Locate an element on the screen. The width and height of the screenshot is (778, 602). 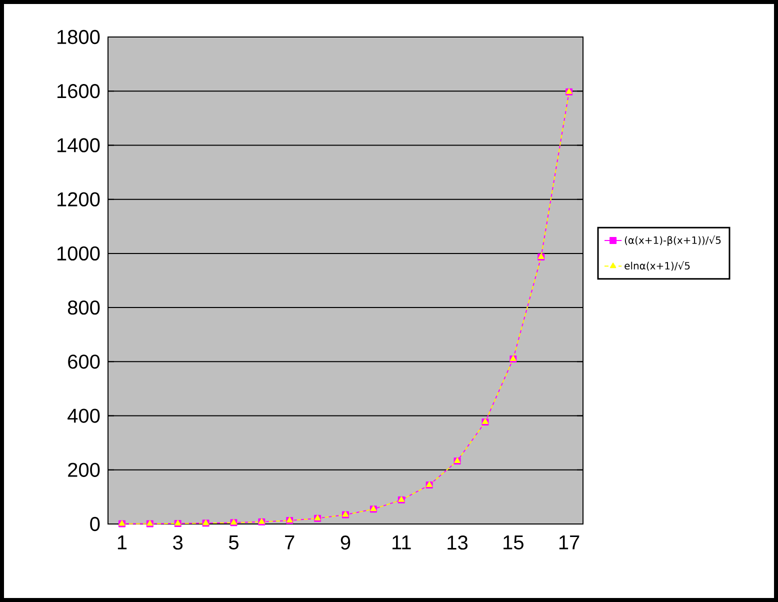
y-tick-label: 1800 is located at coordinates (79, 37).